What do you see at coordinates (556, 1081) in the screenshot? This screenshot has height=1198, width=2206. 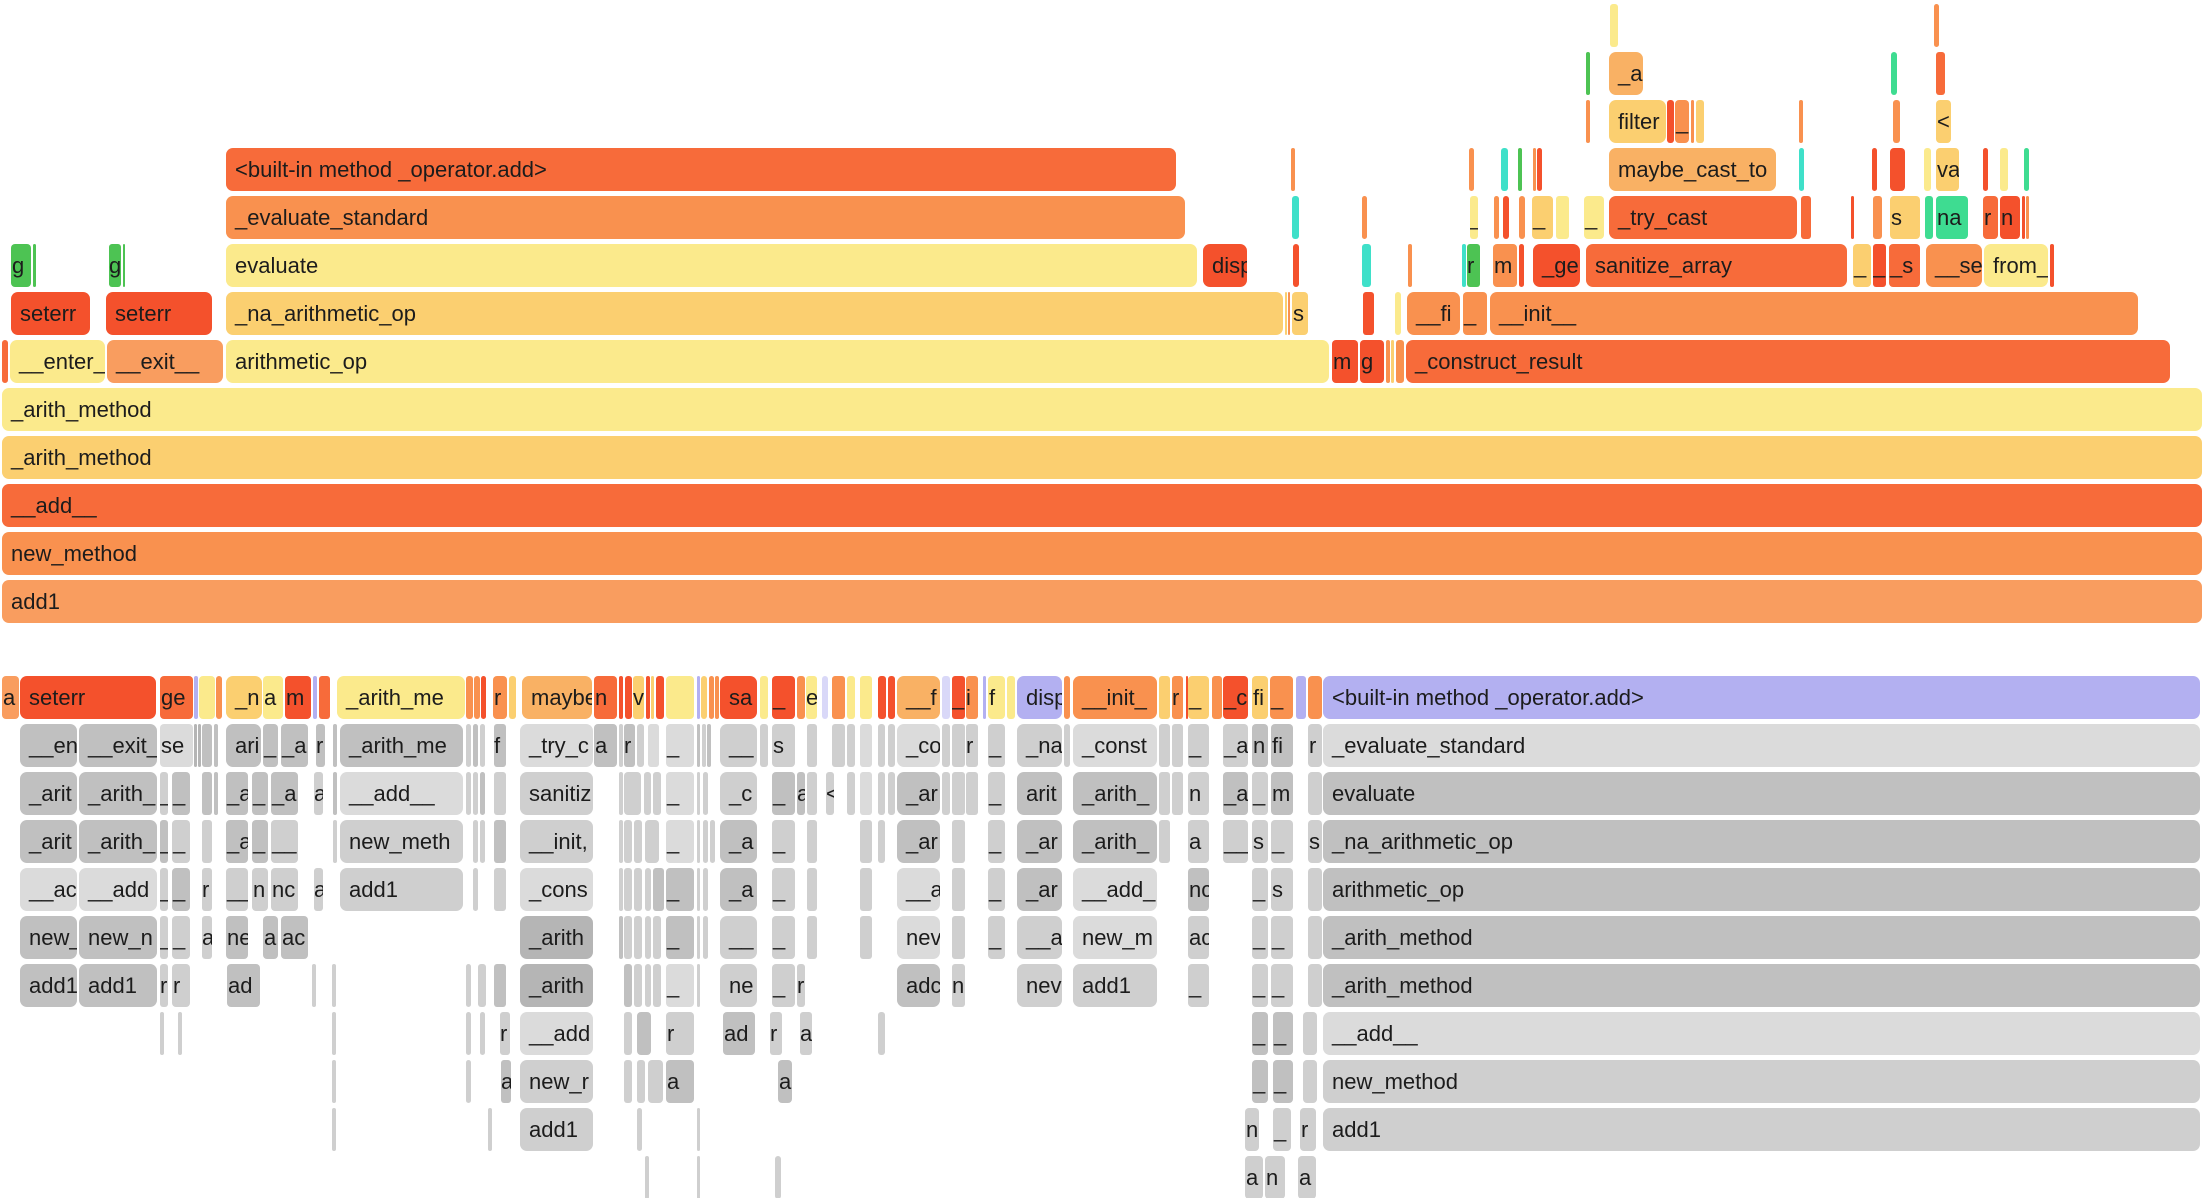 I see `frame-new-r: new_r` at bounding box center [556, 1081].